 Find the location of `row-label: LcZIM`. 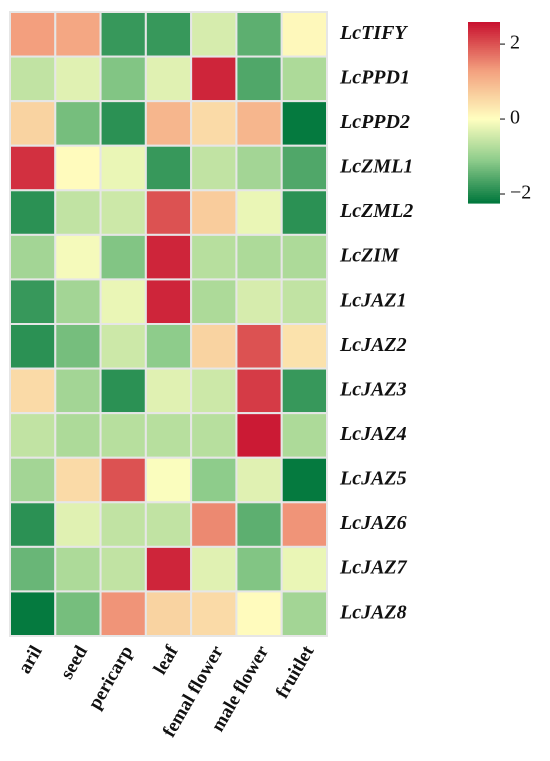

row-label: LcZIM is located at coordinates (369, 256).